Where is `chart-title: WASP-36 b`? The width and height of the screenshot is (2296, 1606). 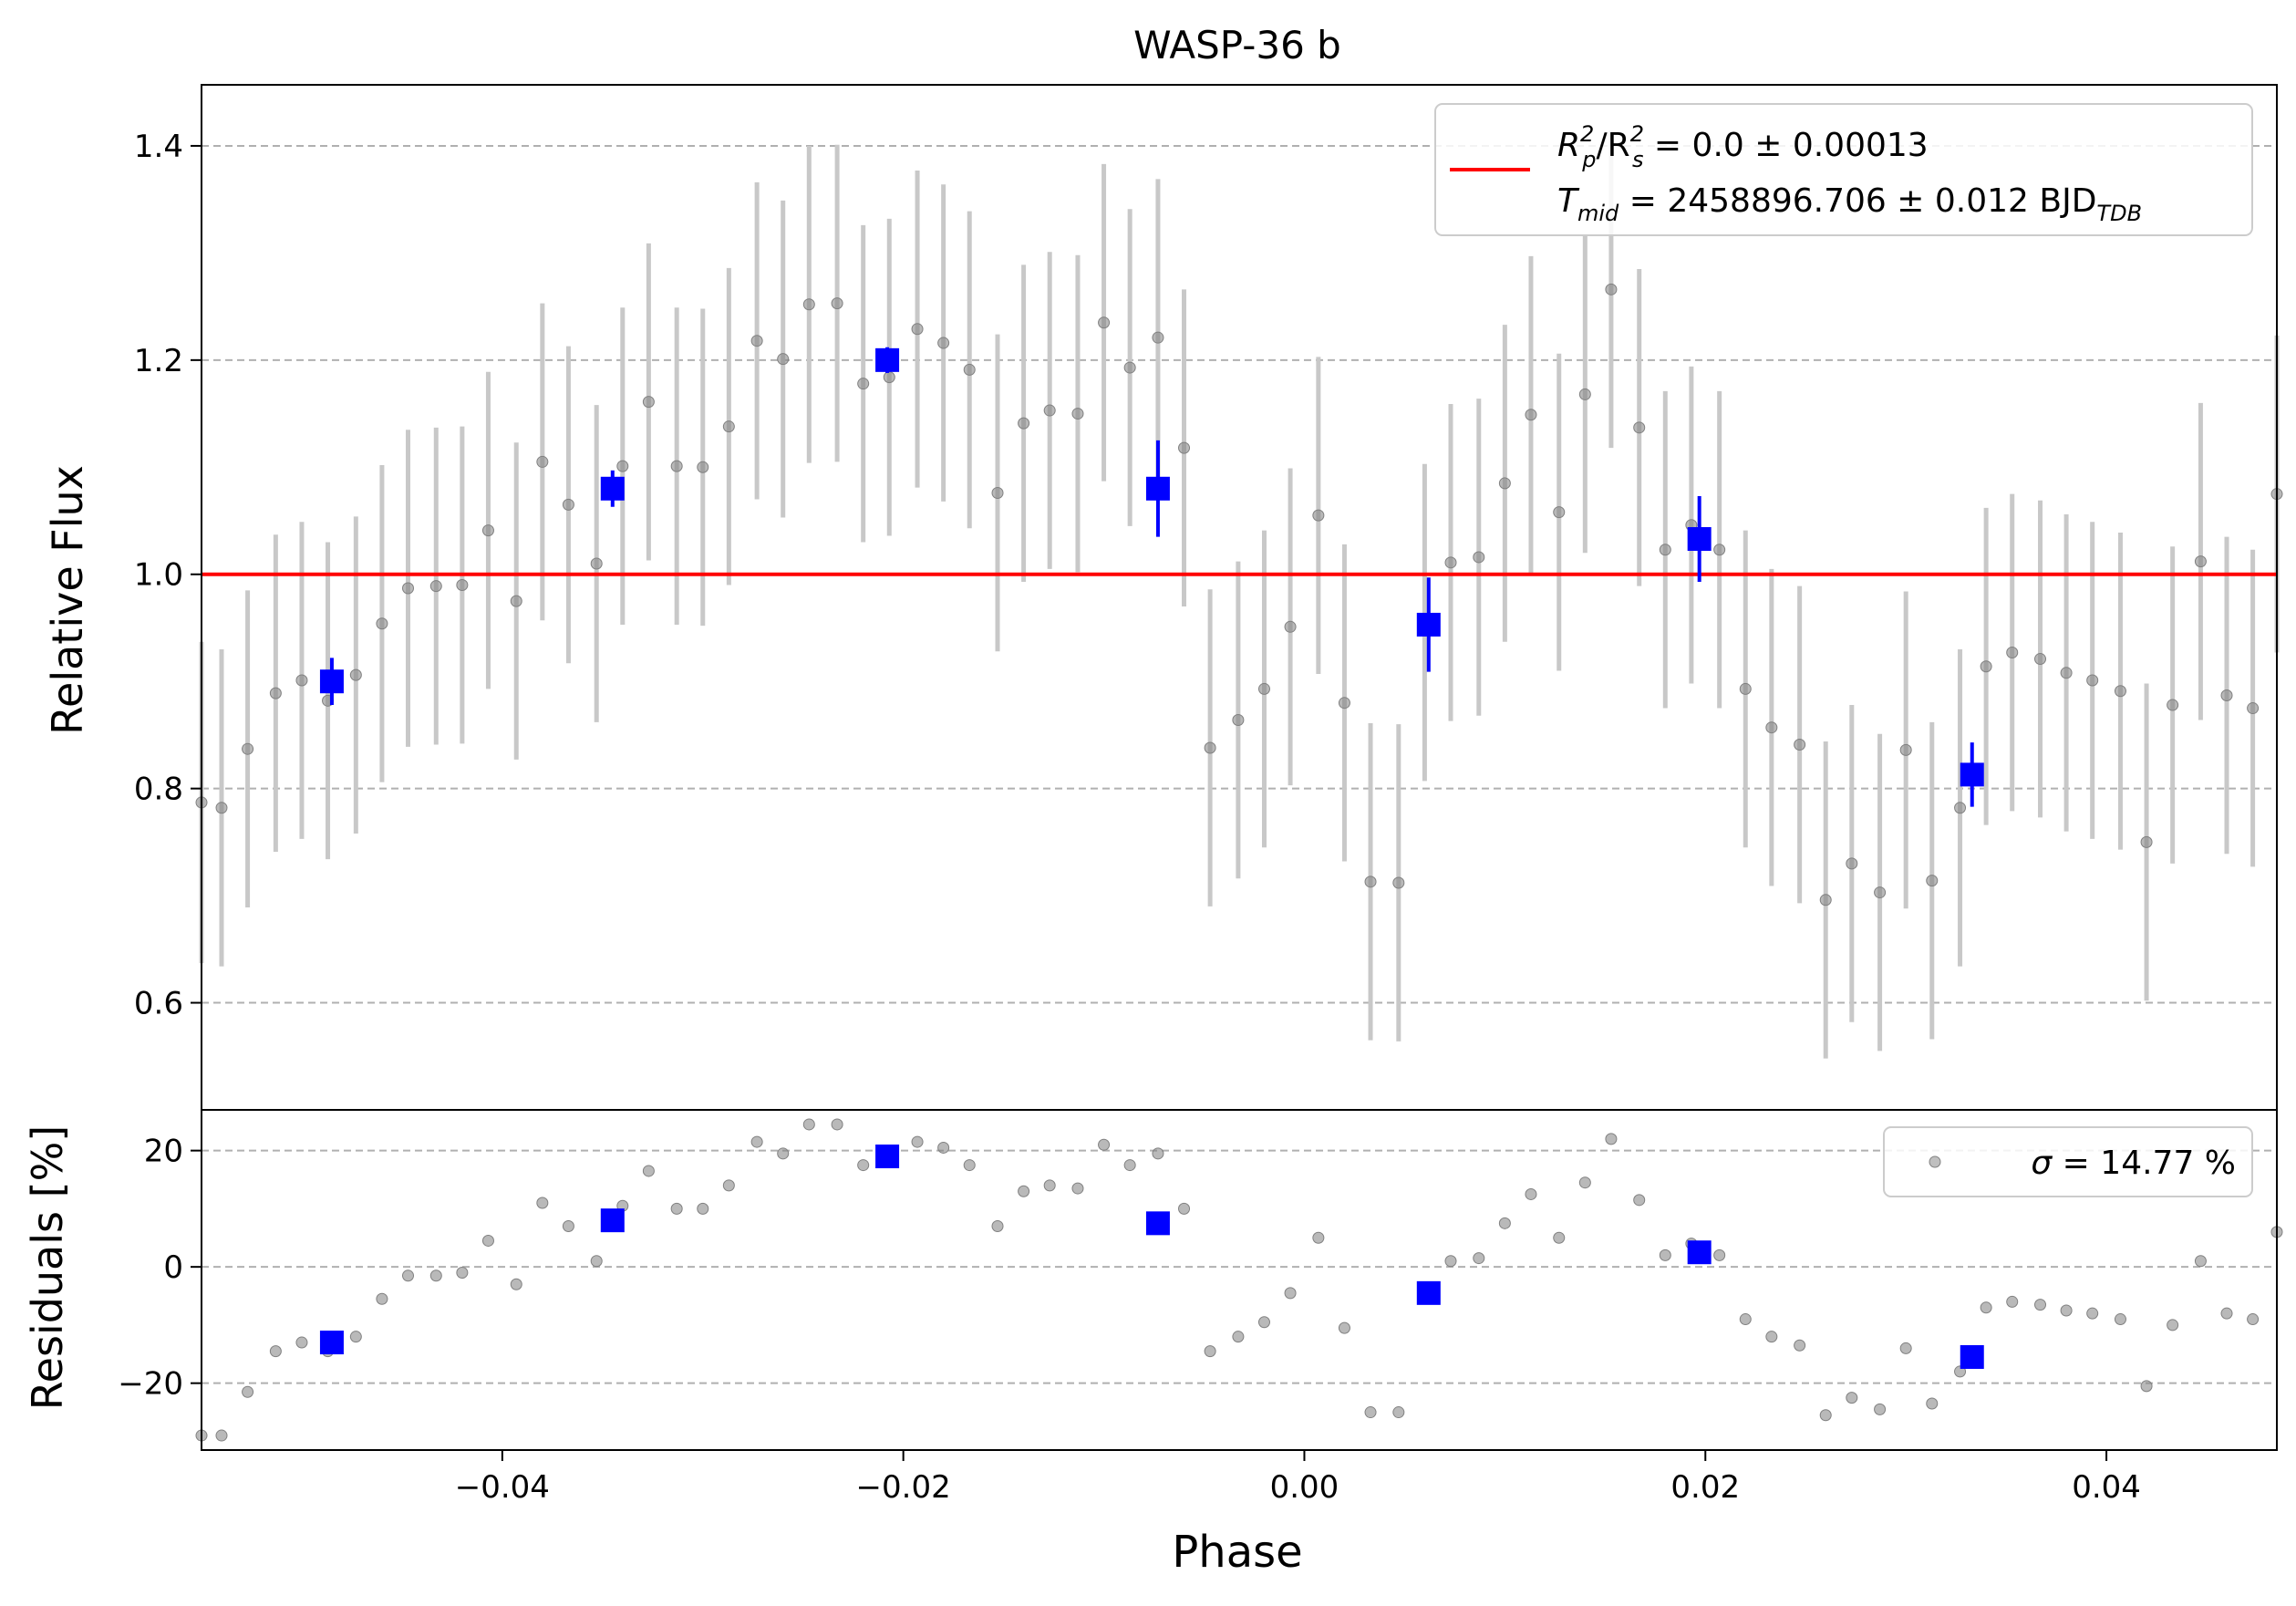 chart-title: WASP-36 b is located at coordinates (1237, 45).